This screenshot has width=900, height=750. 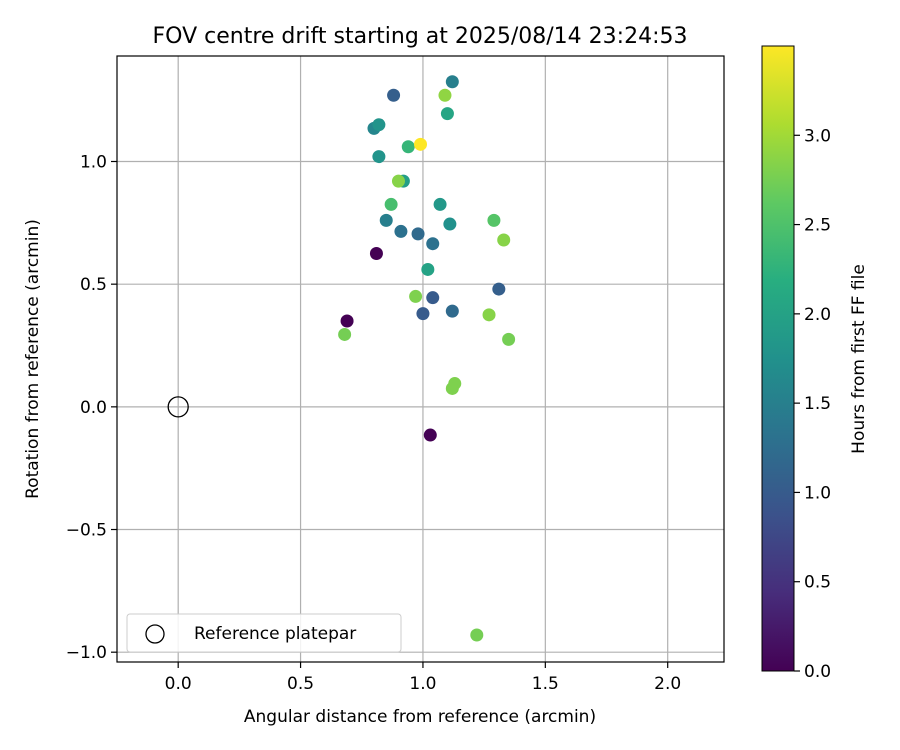 I want to click on colorbar-ticks: 0.0 0.5 1.0 1.5 2.0 2.5 3.0, so click(x=812, y=404).